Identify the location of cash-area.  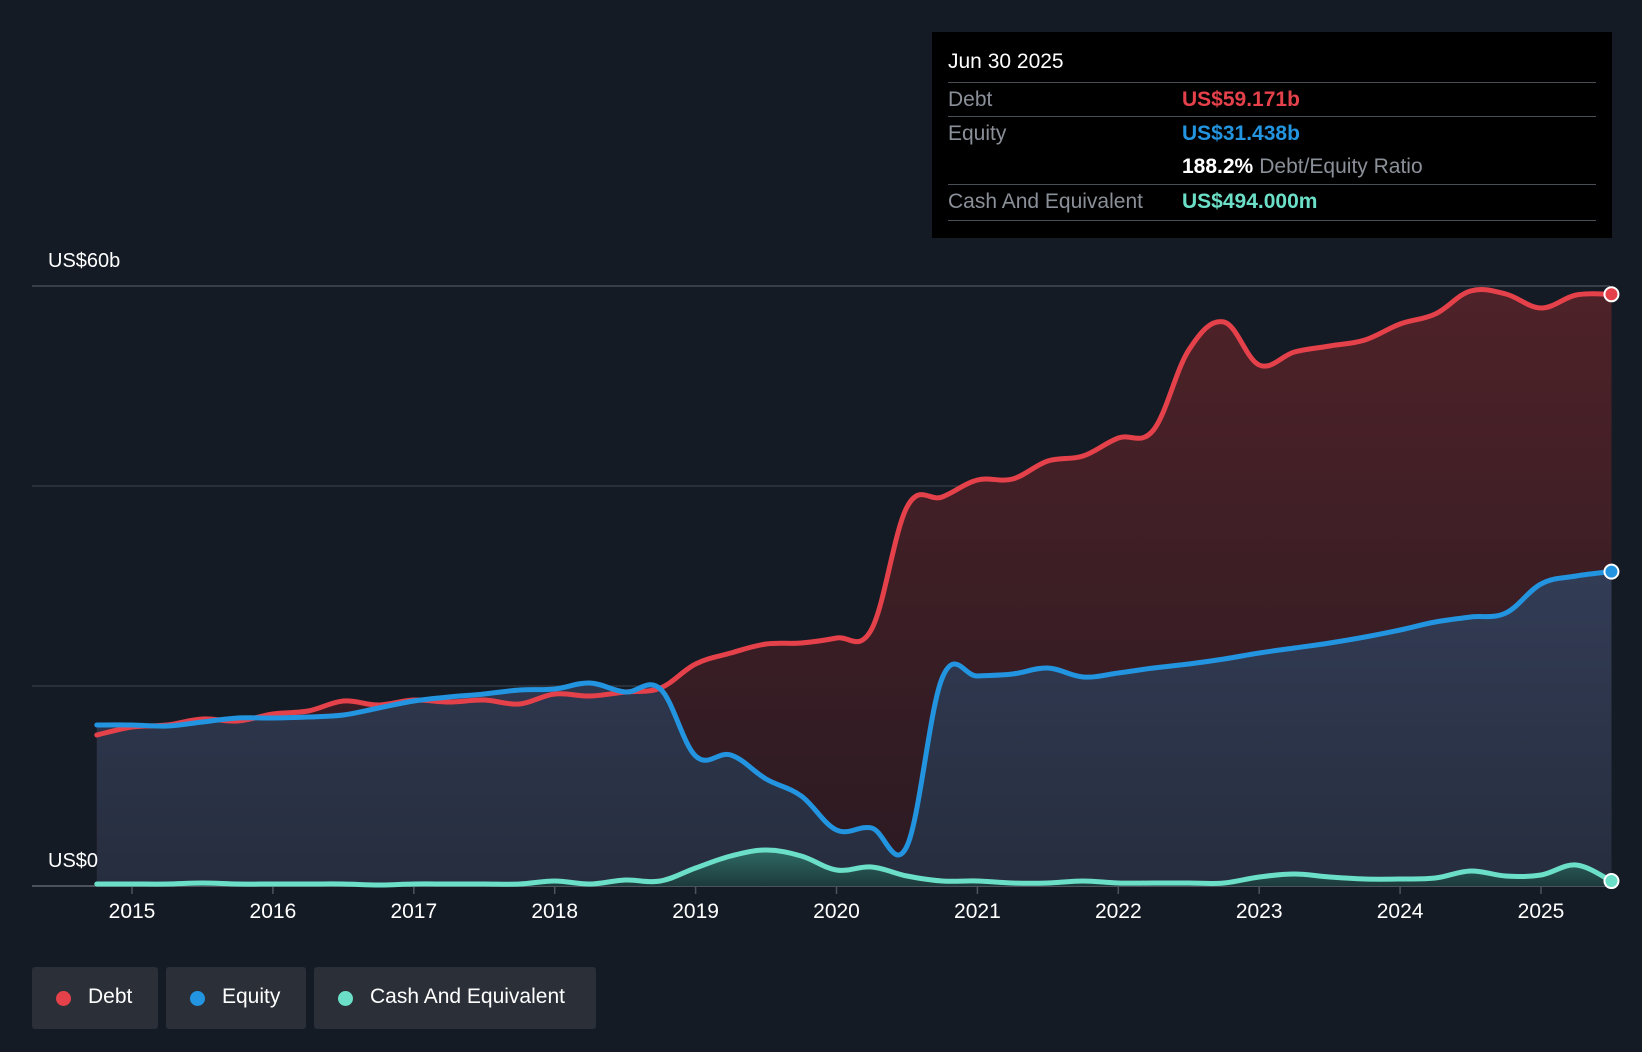
(854, 868).